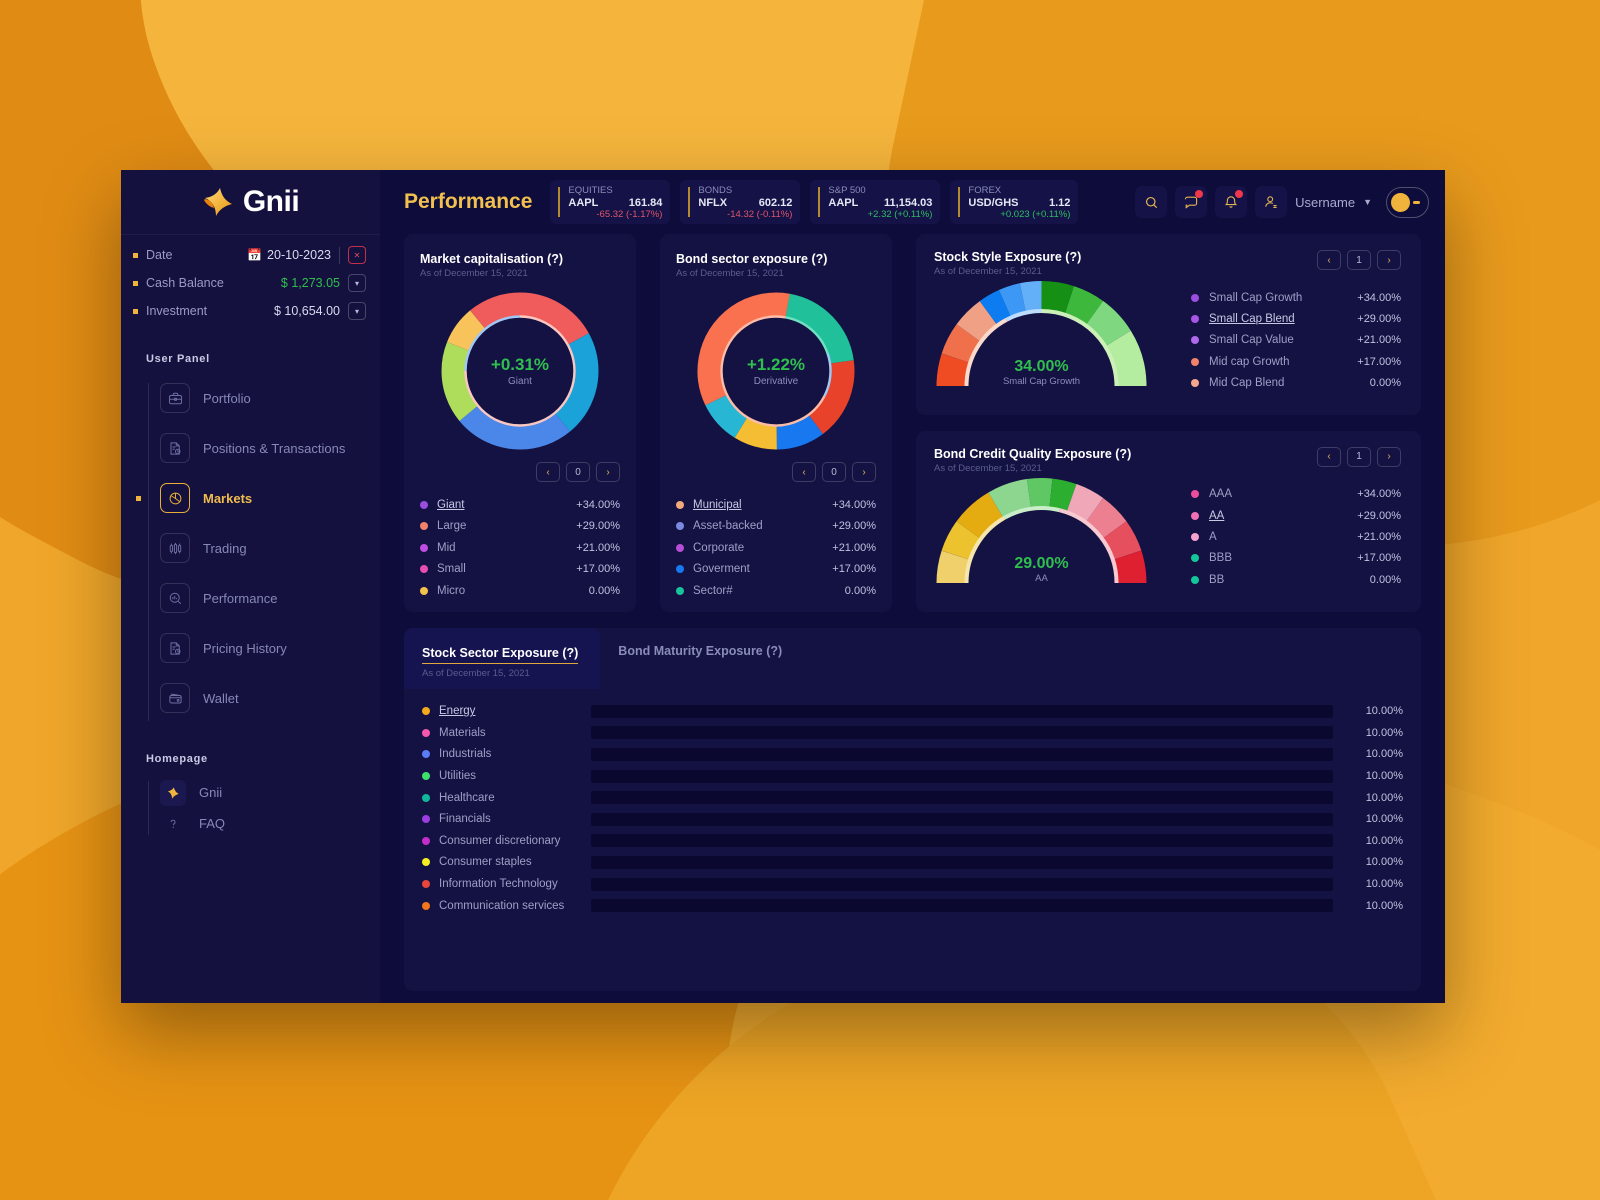 The image size is (1600, 1200). I want to click on sidebar-item-trading: Trading, so click(264, 548).